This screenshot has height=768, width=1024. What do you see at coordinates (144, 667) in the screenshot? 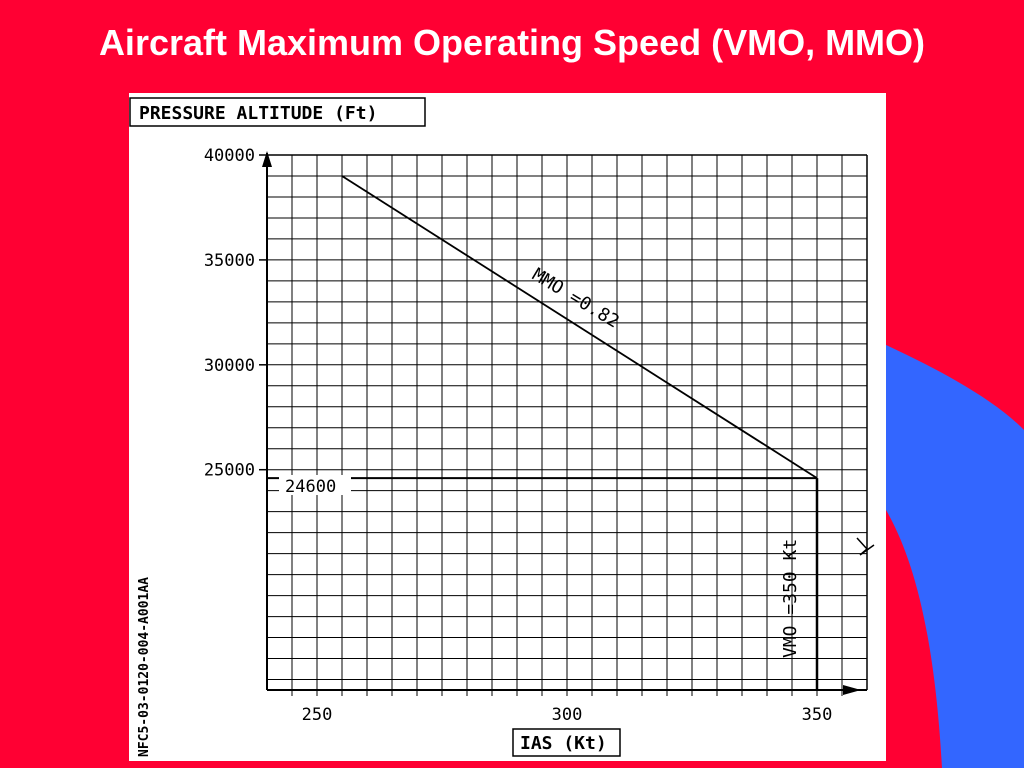
I see `reference-code: NFC5-03-0120-004-A001AA` at bounding box center [144, 667].